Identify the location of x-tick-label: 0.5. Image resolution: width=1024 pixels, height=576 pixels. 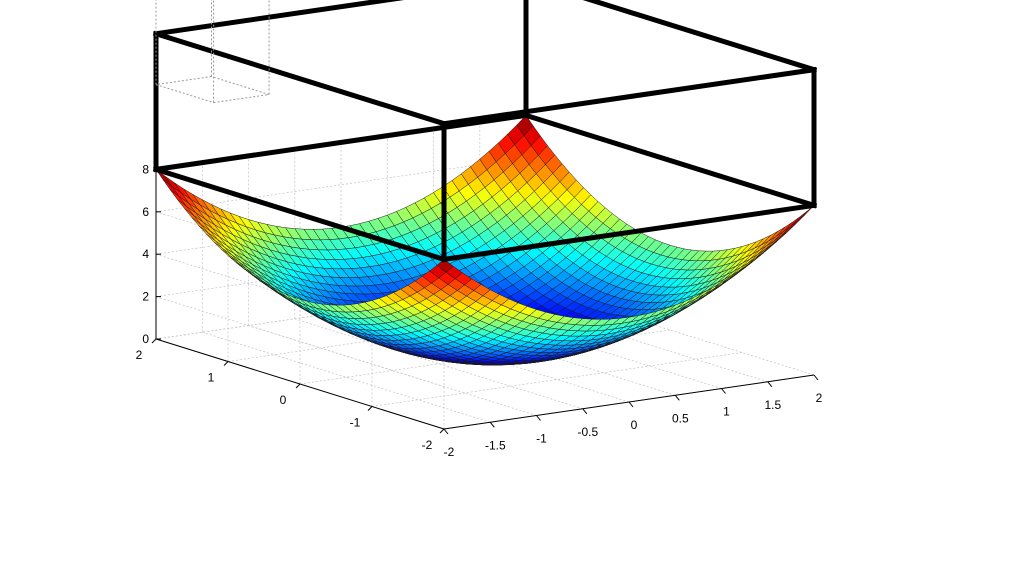
(680, 418).